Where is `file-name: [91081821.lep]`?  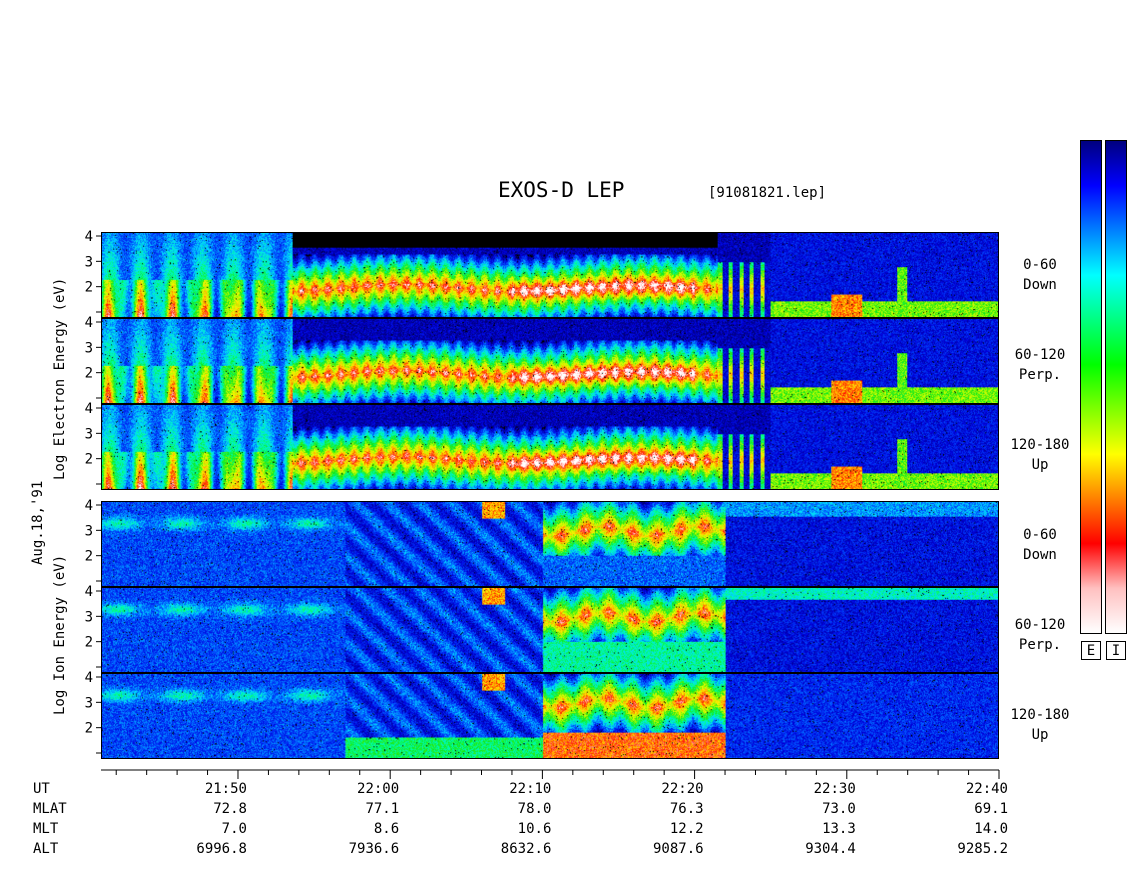
file-name: [91081821.lep] is located at coordinates (767, 193).